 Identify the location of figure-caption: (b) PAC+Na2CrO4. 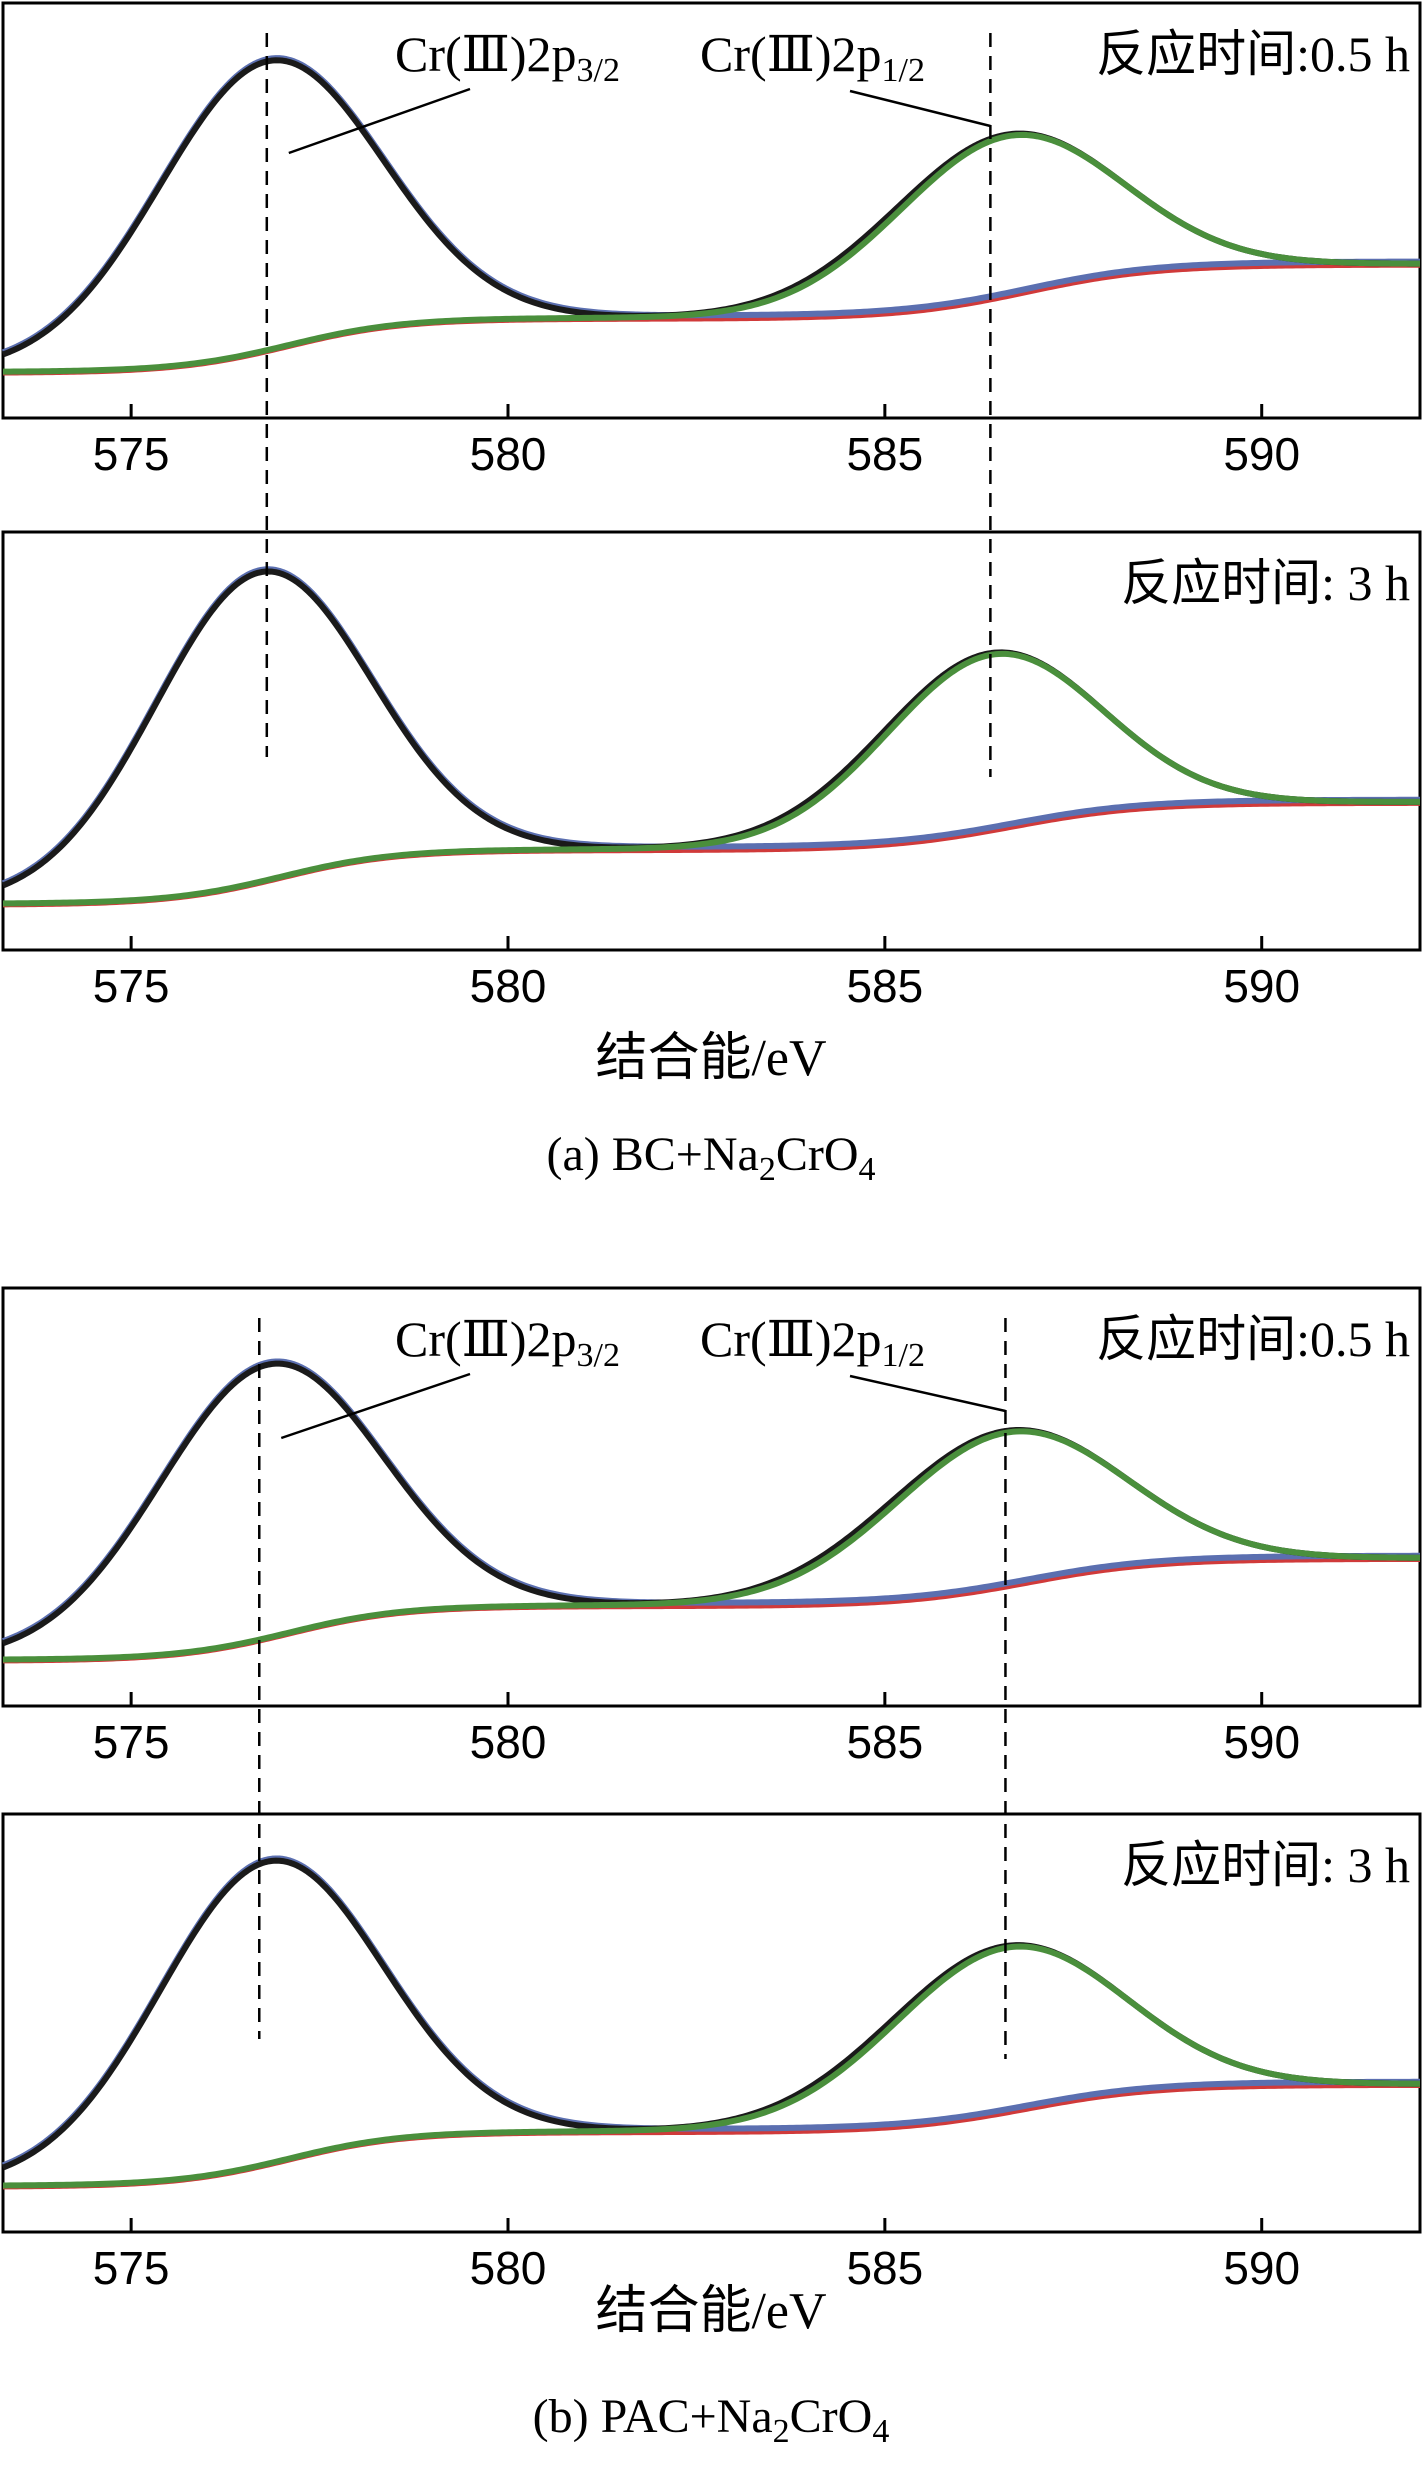
(711, 2420).